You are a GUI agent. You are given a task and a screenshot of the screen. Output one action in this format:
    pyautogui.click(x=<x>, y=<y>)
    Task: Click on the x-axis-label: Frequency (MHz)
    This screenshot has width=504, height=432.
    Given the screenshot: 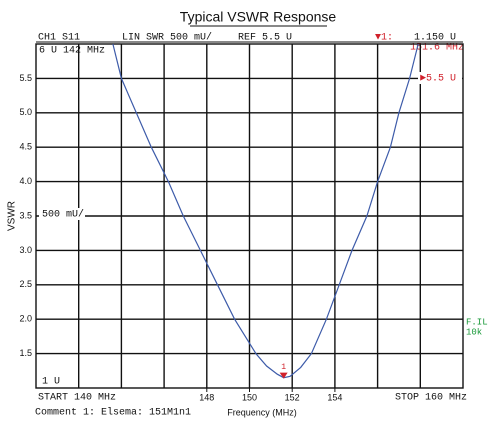 What is the action you would take?
    pyautogui.click(x=262, y=412)
    